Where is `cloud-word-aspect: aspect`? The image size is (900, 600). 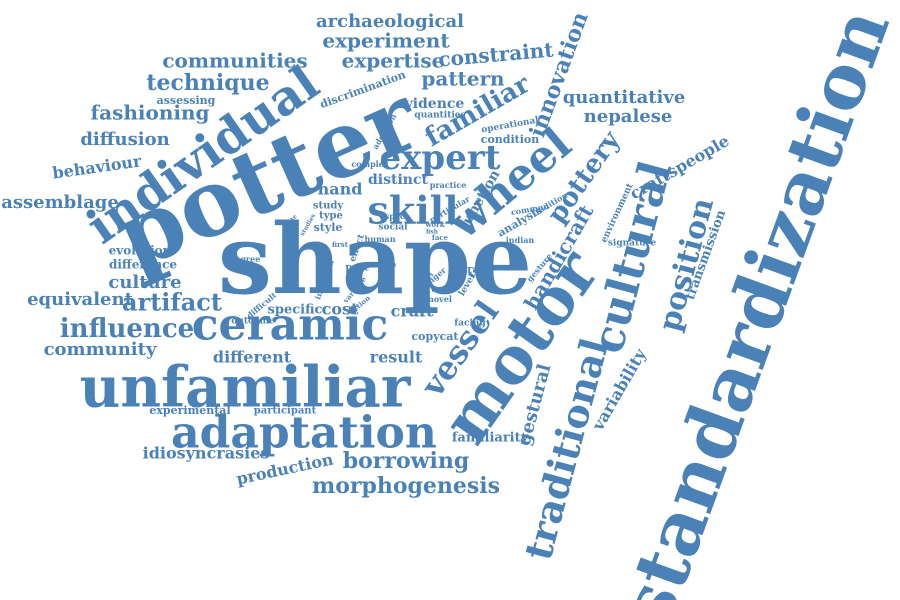 cloud-word-aspect: aspect is located at coordinates (394, 216).